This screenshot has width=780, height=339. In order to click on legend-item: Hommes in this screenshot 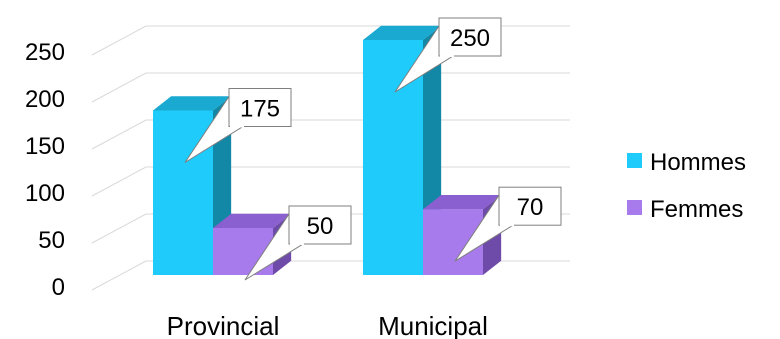, I will do `click(686, 162)`.